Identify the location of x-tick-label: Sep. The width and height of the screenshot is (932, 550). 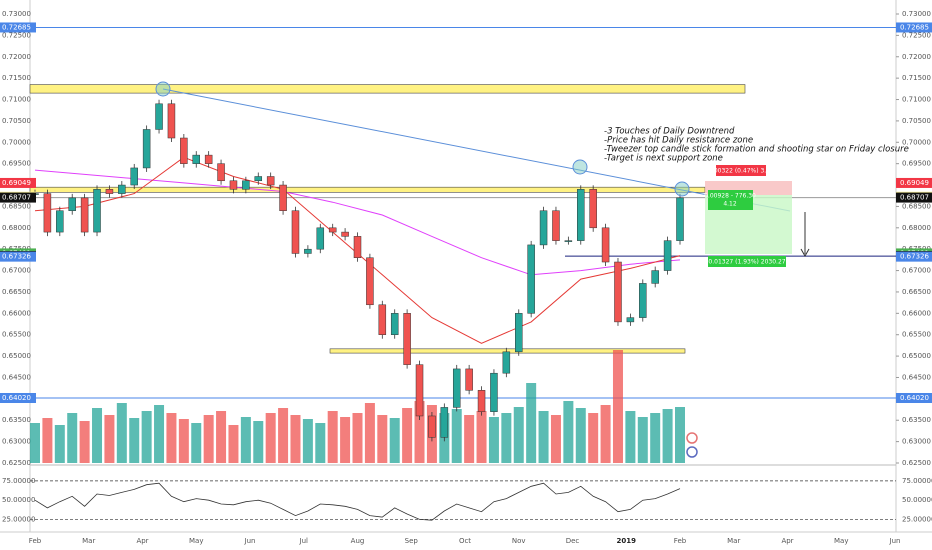
(412, 541).